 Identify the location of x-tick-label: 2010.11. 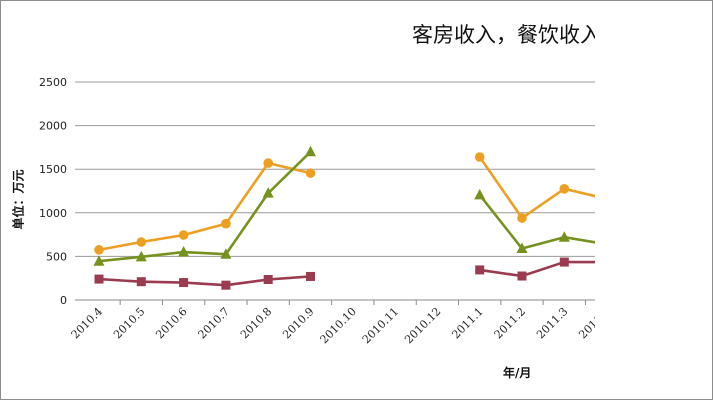
(380, 325).